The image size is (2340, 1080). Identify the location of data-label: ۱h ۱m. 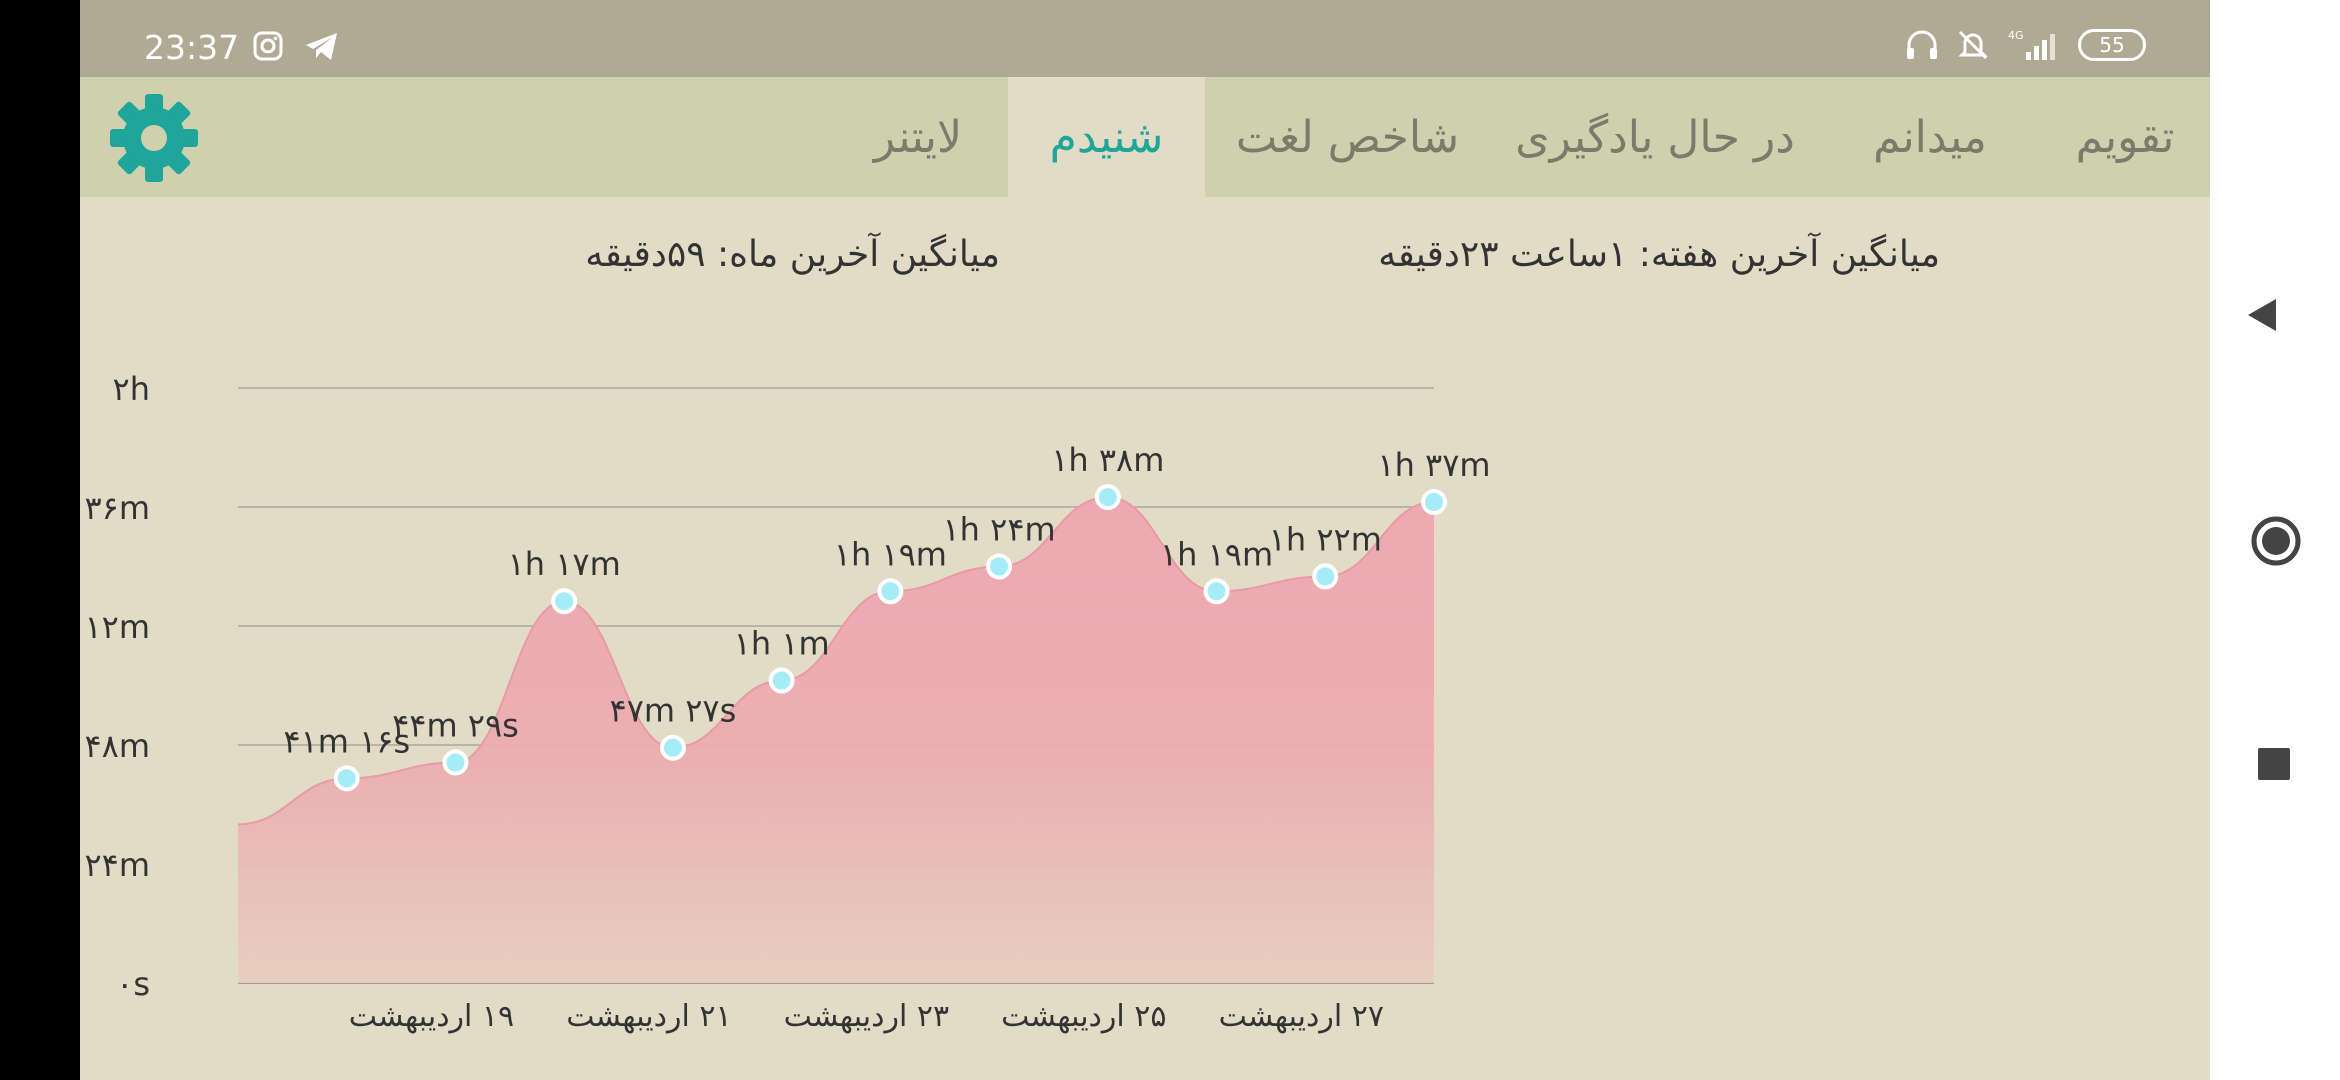
(782, 644).